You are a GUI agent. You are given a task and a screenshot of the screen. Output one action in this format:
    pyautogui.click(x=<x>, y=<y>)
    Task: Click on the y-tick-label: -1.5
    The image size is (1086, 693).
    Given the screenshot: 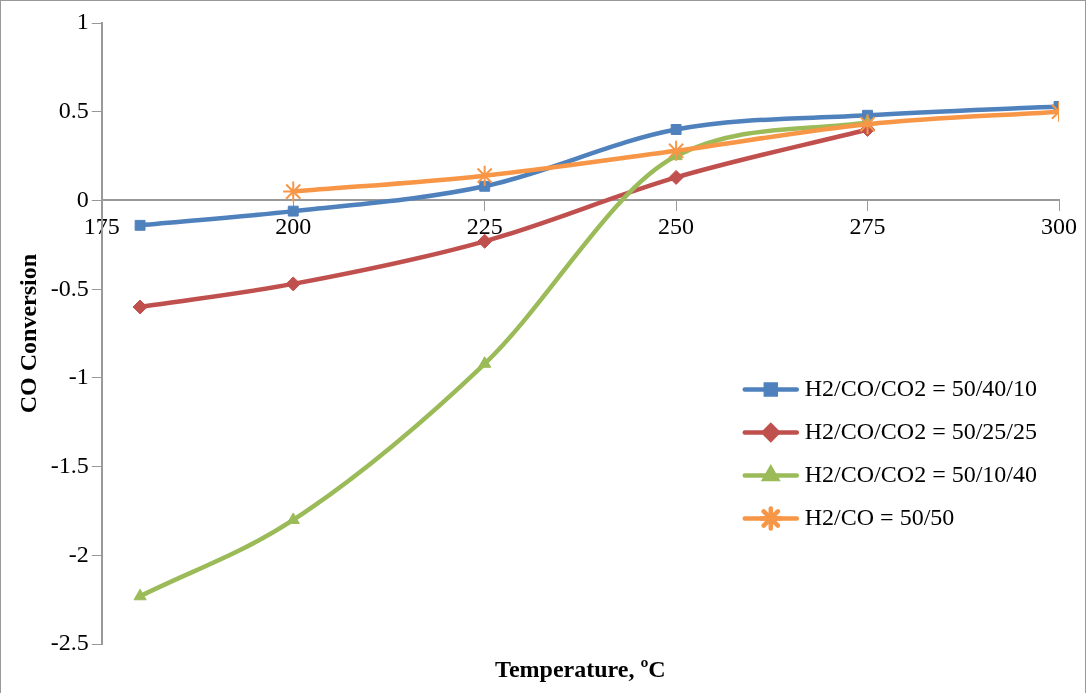 What is the action you would take?
    pyautogui.click(x=69, y=465)
    